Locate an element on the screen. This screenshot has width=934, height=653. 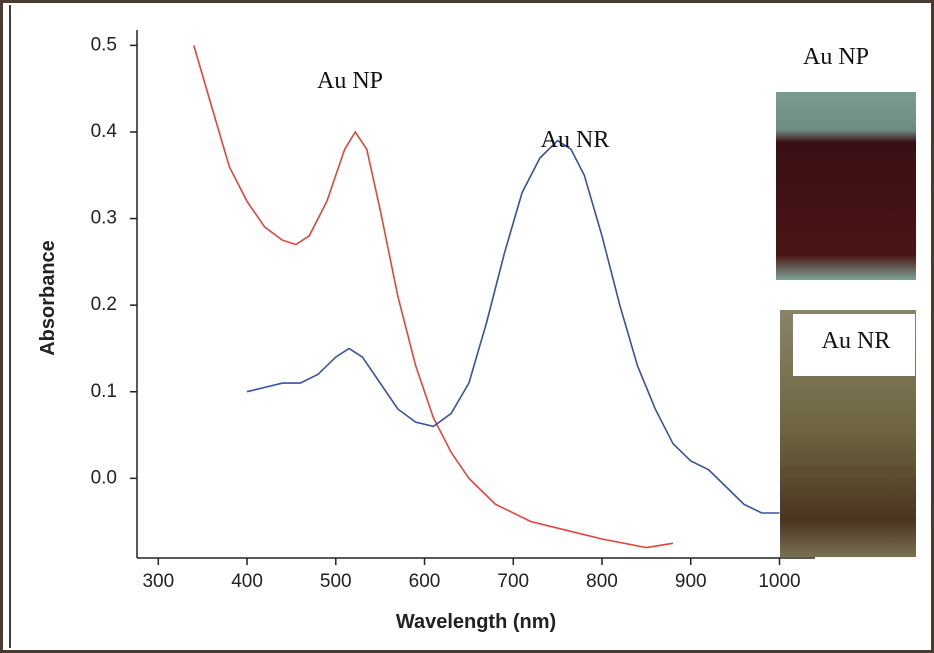
x-tick-label: 700 is located at coordinates (513, 581).